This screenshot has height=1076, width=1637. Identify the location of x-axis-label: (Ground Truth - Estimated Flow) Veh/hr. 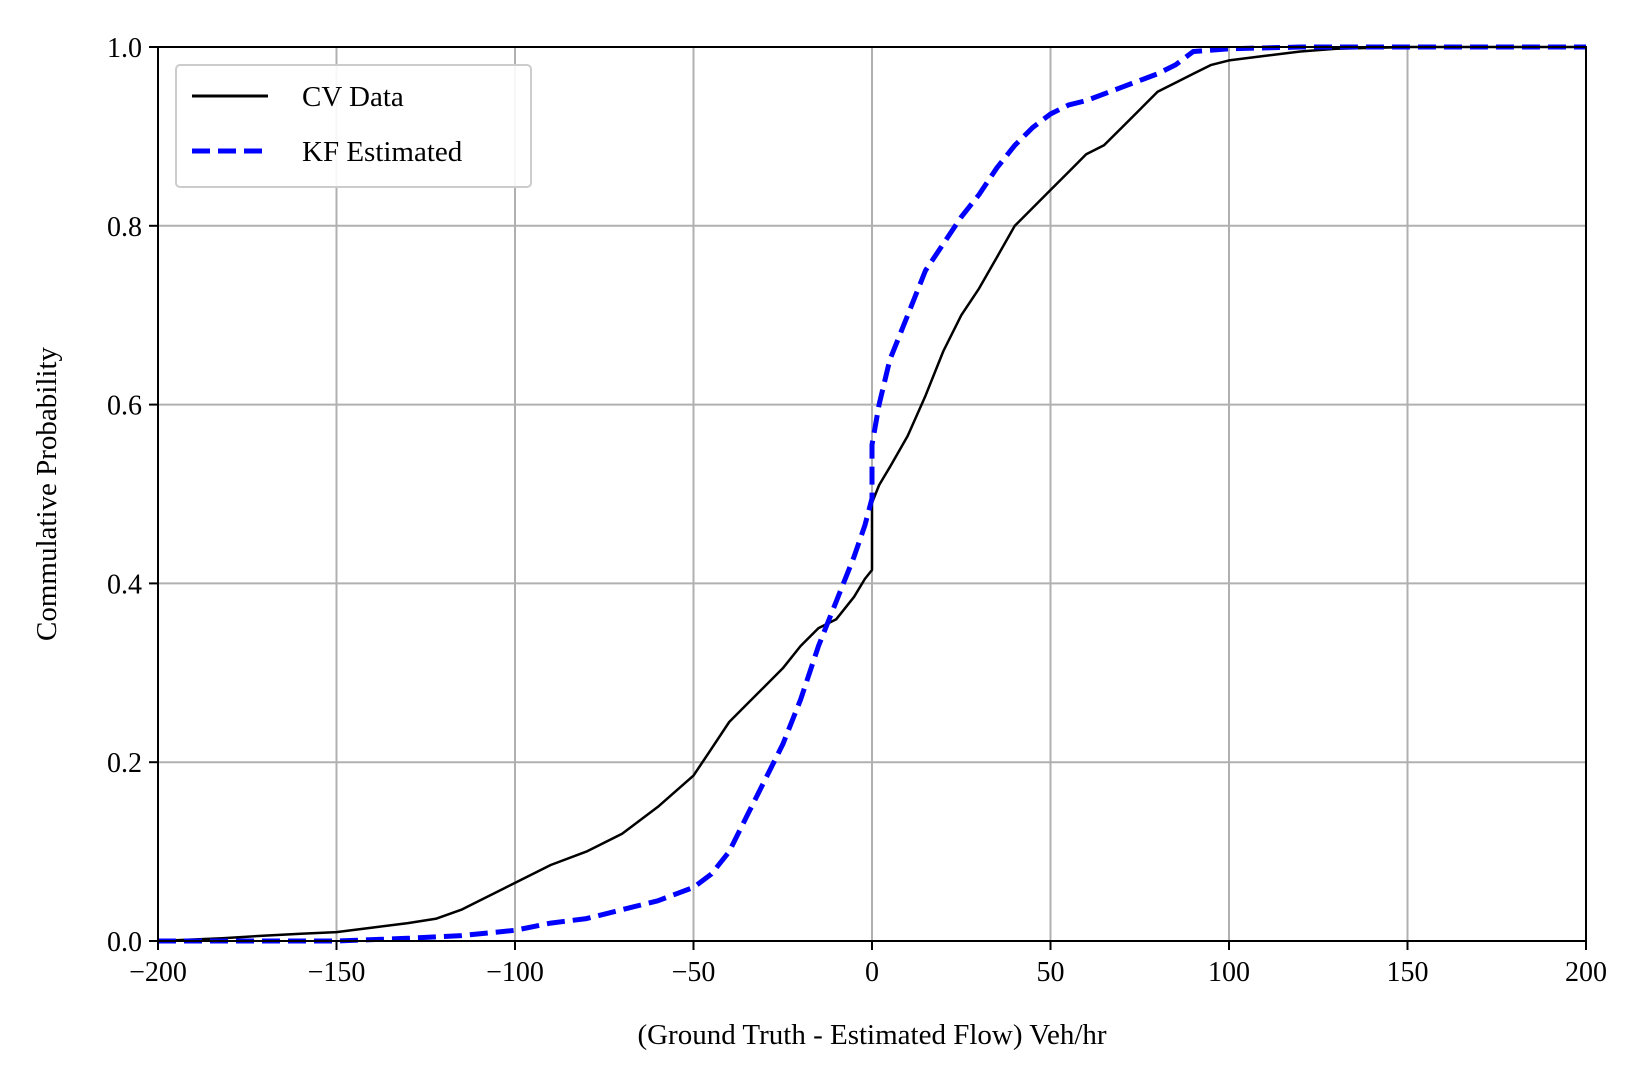
(871, 1035).